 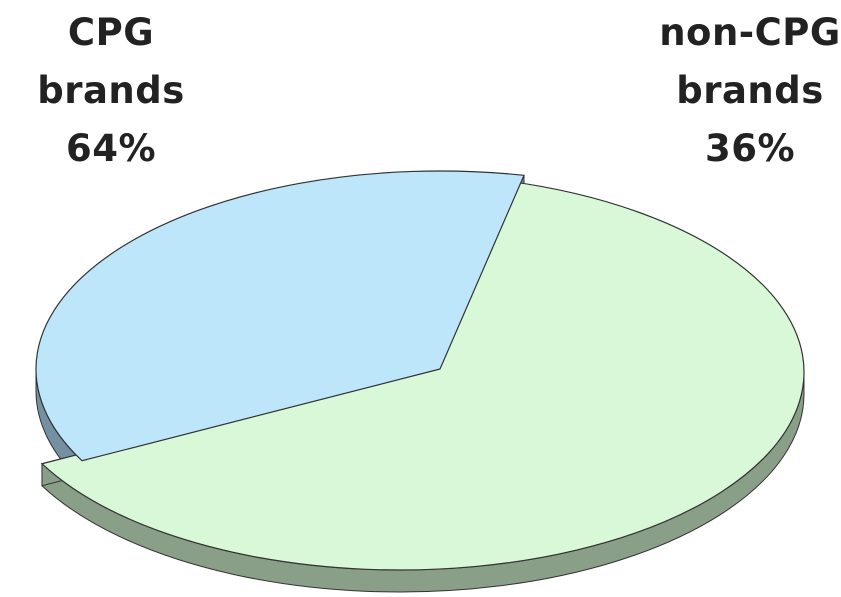 I want to click on slice-label-cpg: CPG brands 64%, so click(x=115, y=91).